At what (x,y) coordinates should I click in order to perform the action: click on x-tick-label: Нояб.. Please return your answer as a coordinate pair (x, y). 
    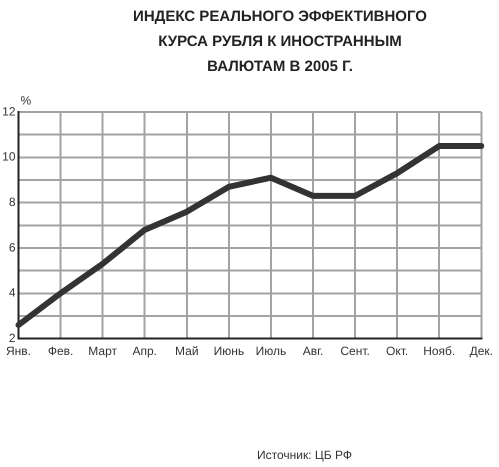
    Looking at the image, I should click on (439, 351).